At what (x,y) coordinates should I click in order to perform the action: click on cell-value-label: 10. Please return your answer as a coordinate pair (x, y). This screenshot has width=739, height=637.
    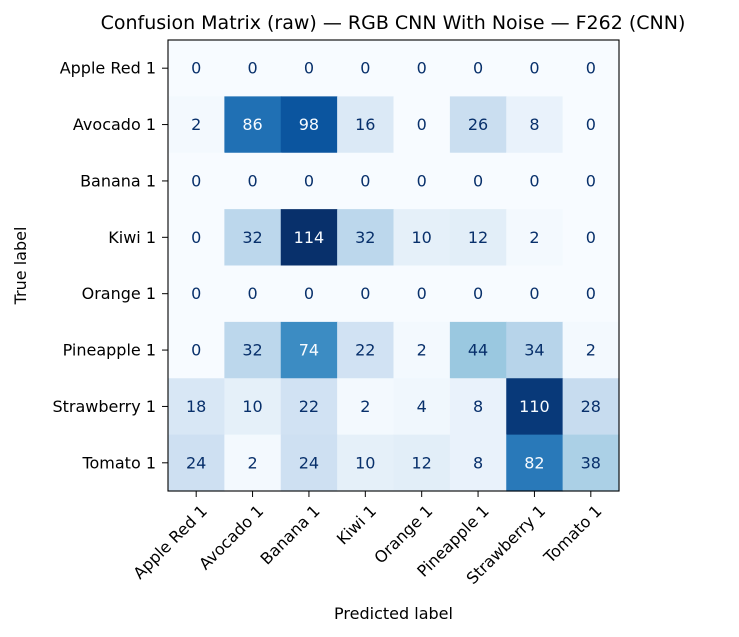
    Looking at the image, I should click on (365, 462).